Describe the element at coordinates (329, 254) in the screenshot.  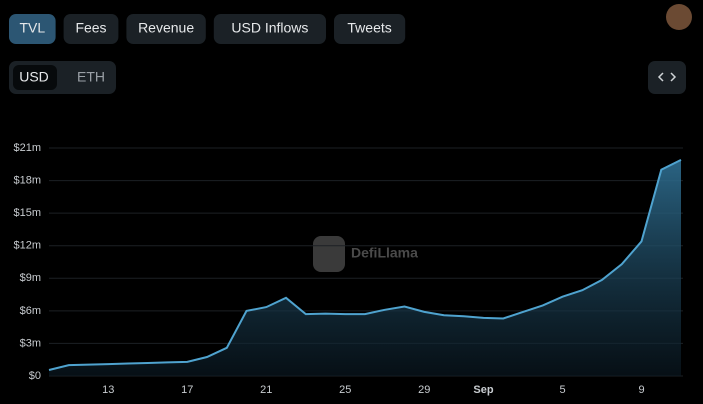
I see `watermark-icon` at that location.